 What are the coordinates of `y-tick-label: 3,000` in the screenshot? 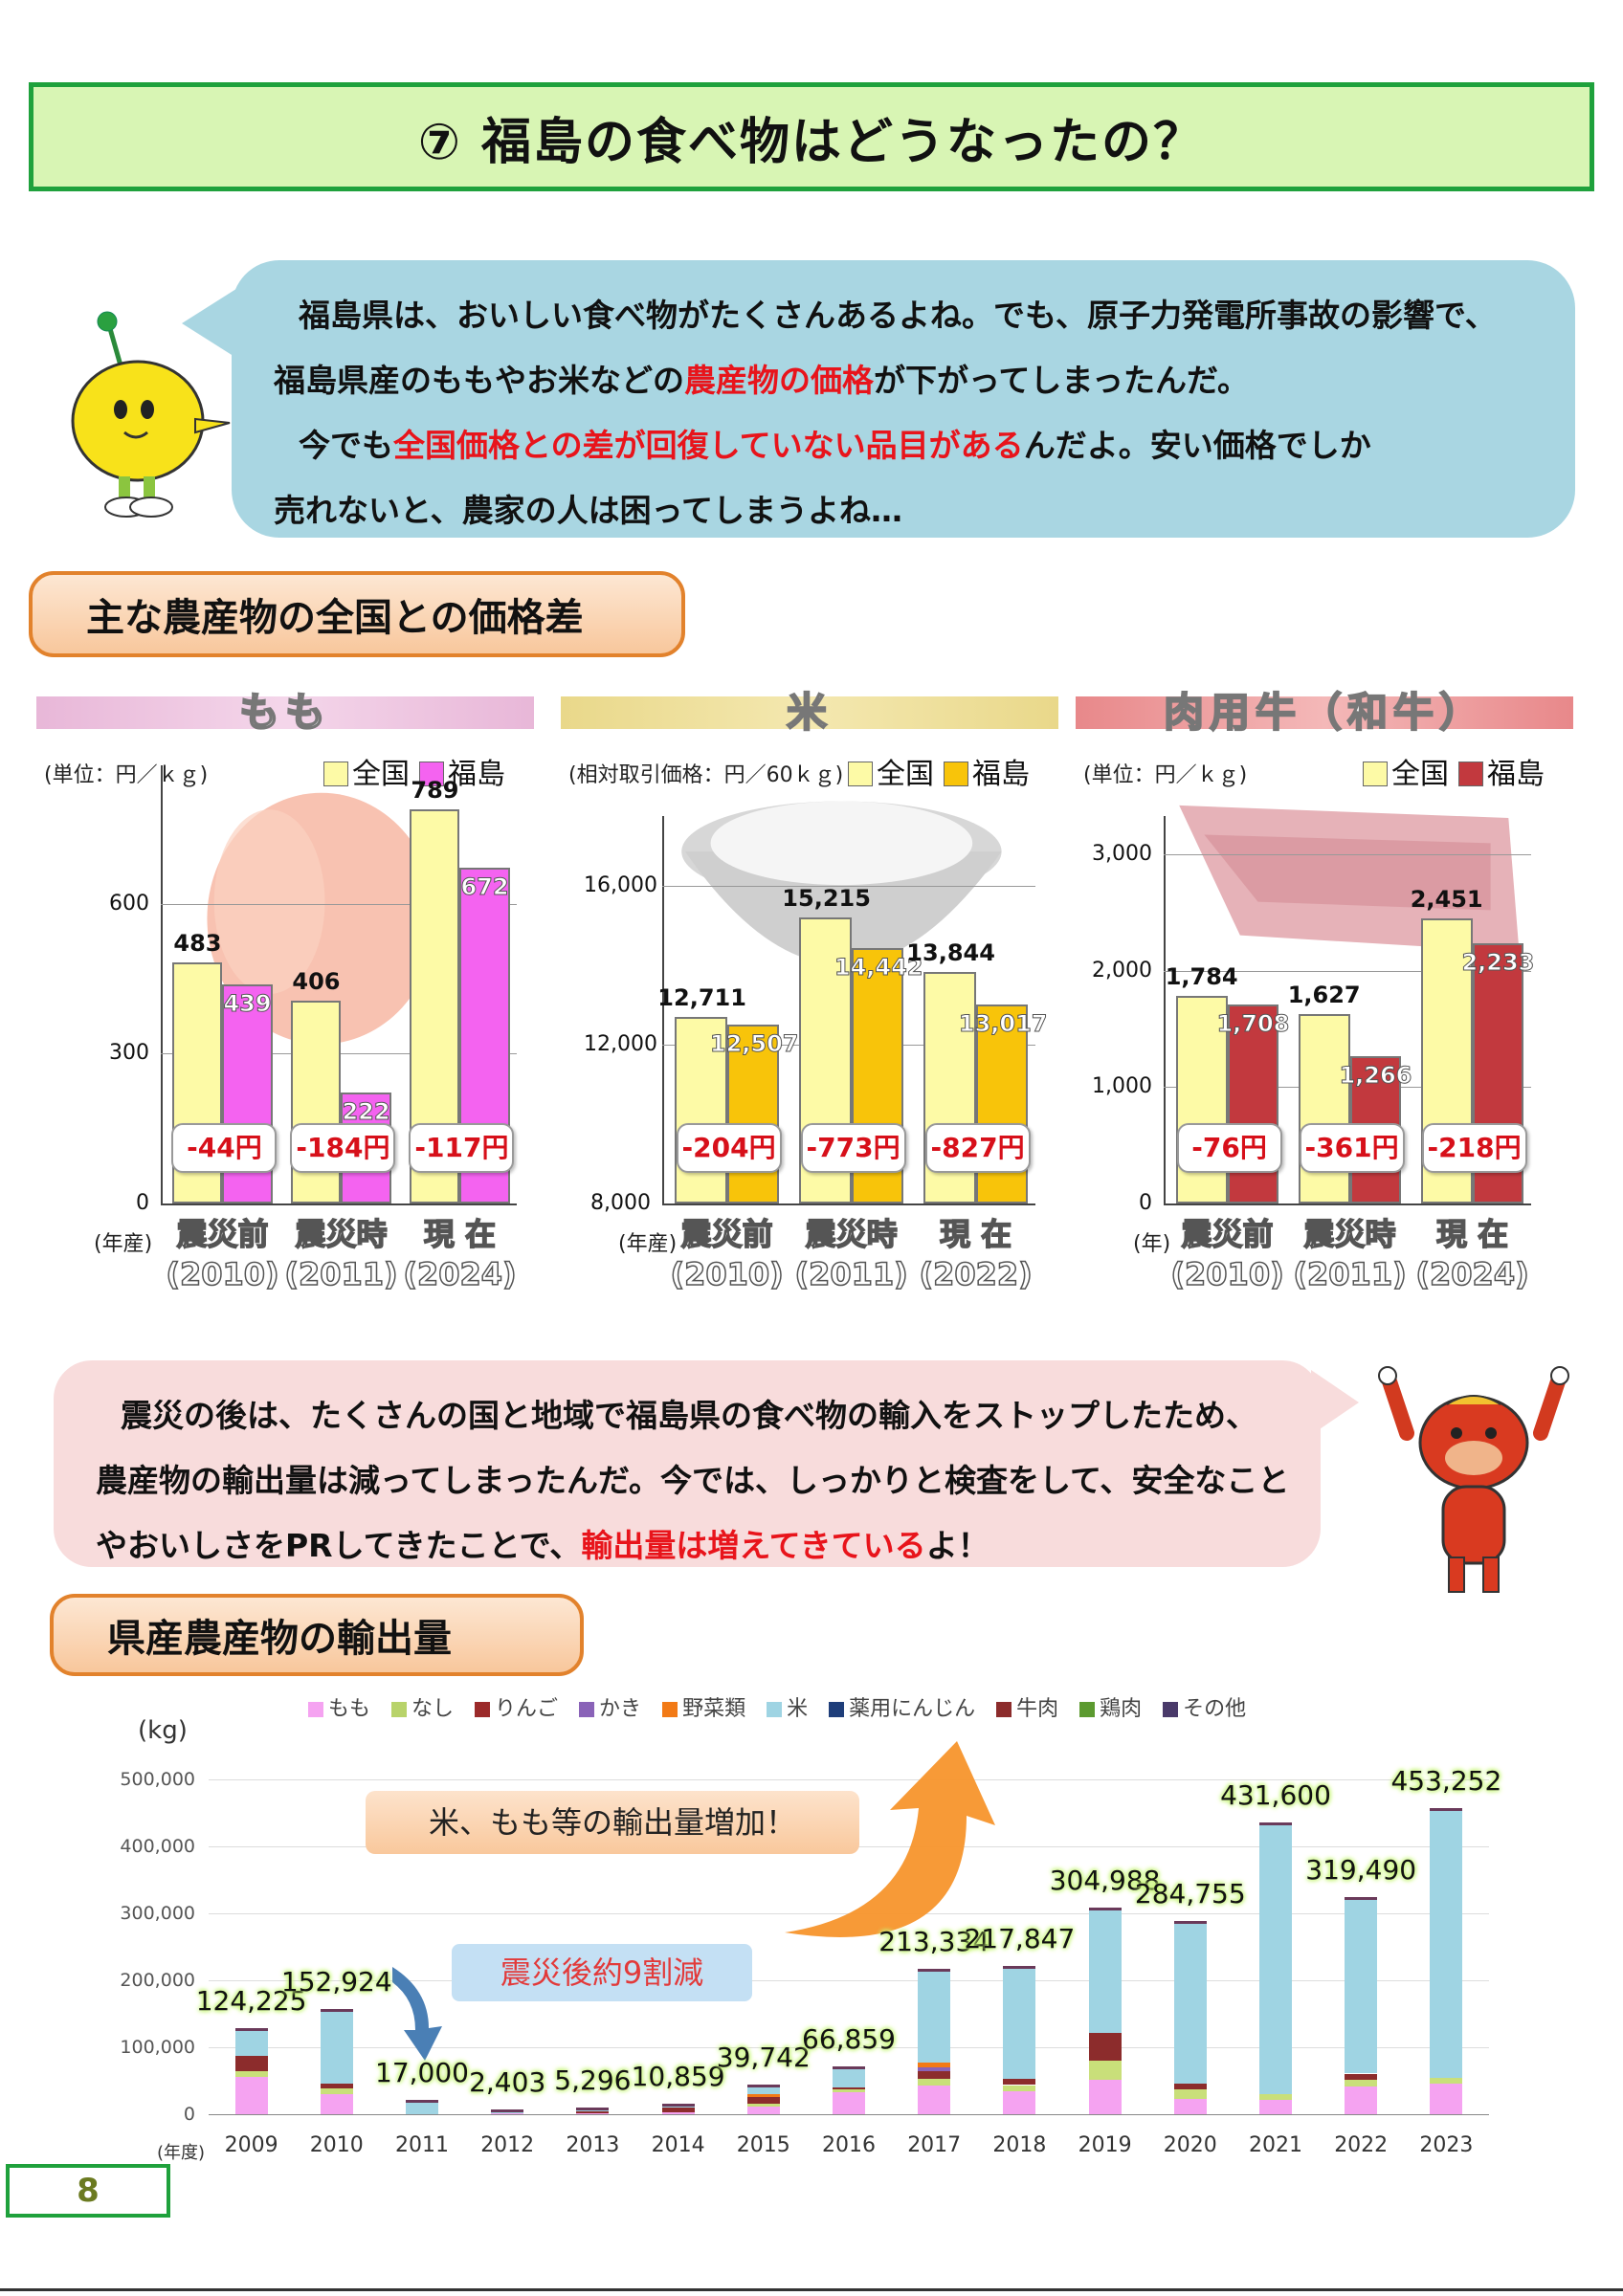 It's located at (1122, 854).